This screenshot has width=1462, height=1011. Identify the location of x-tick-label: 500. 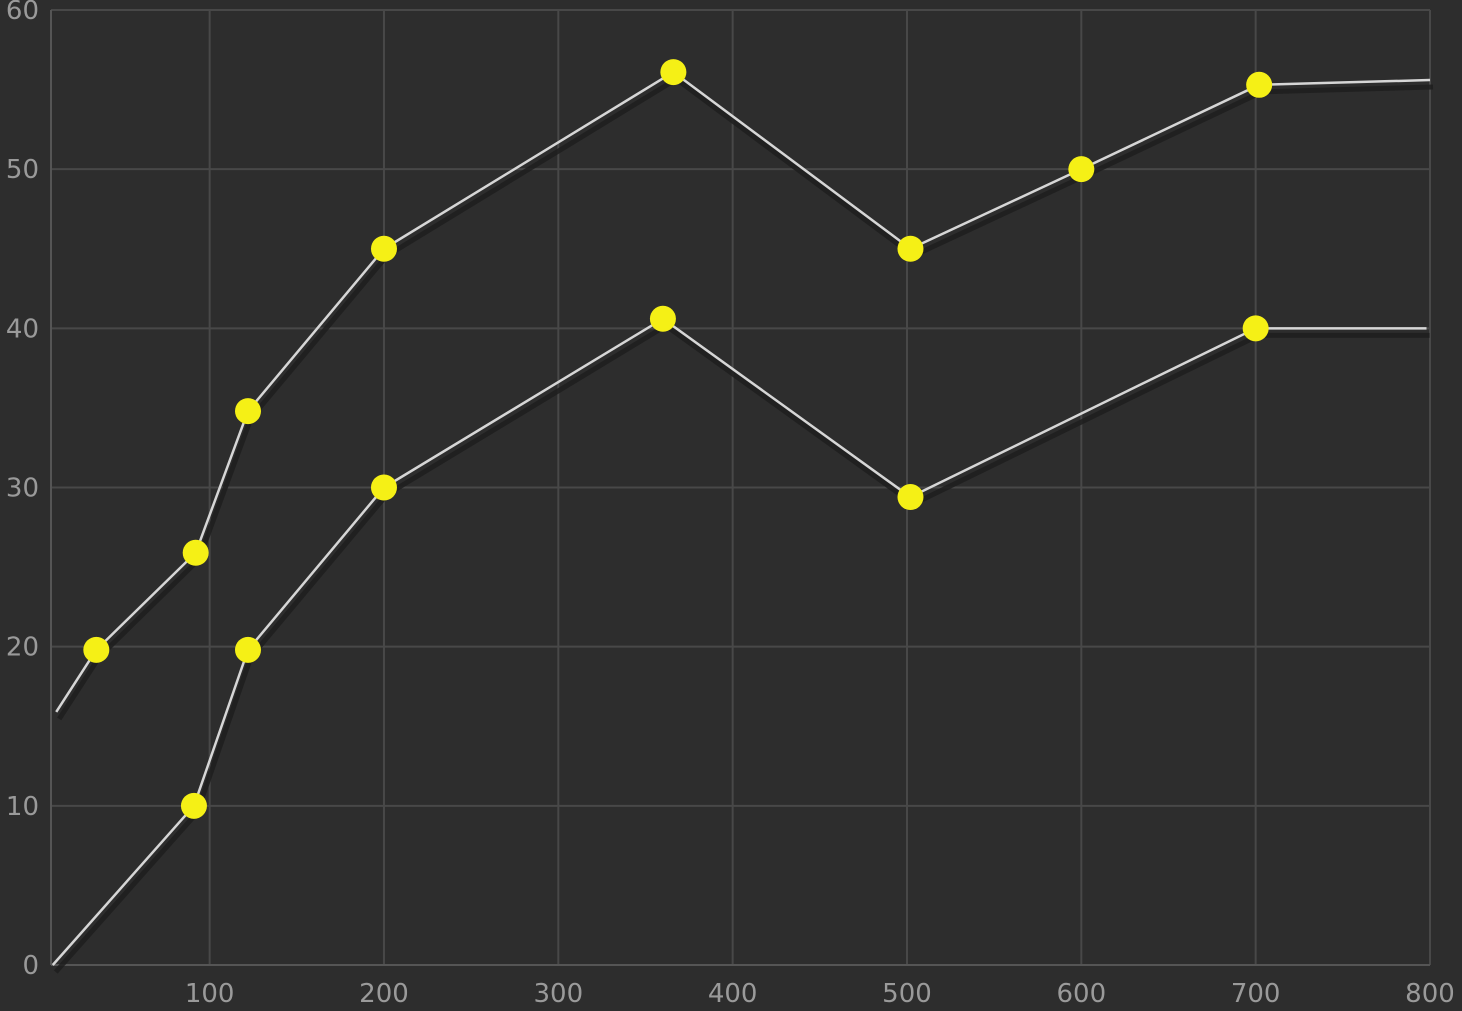
(907, 994).